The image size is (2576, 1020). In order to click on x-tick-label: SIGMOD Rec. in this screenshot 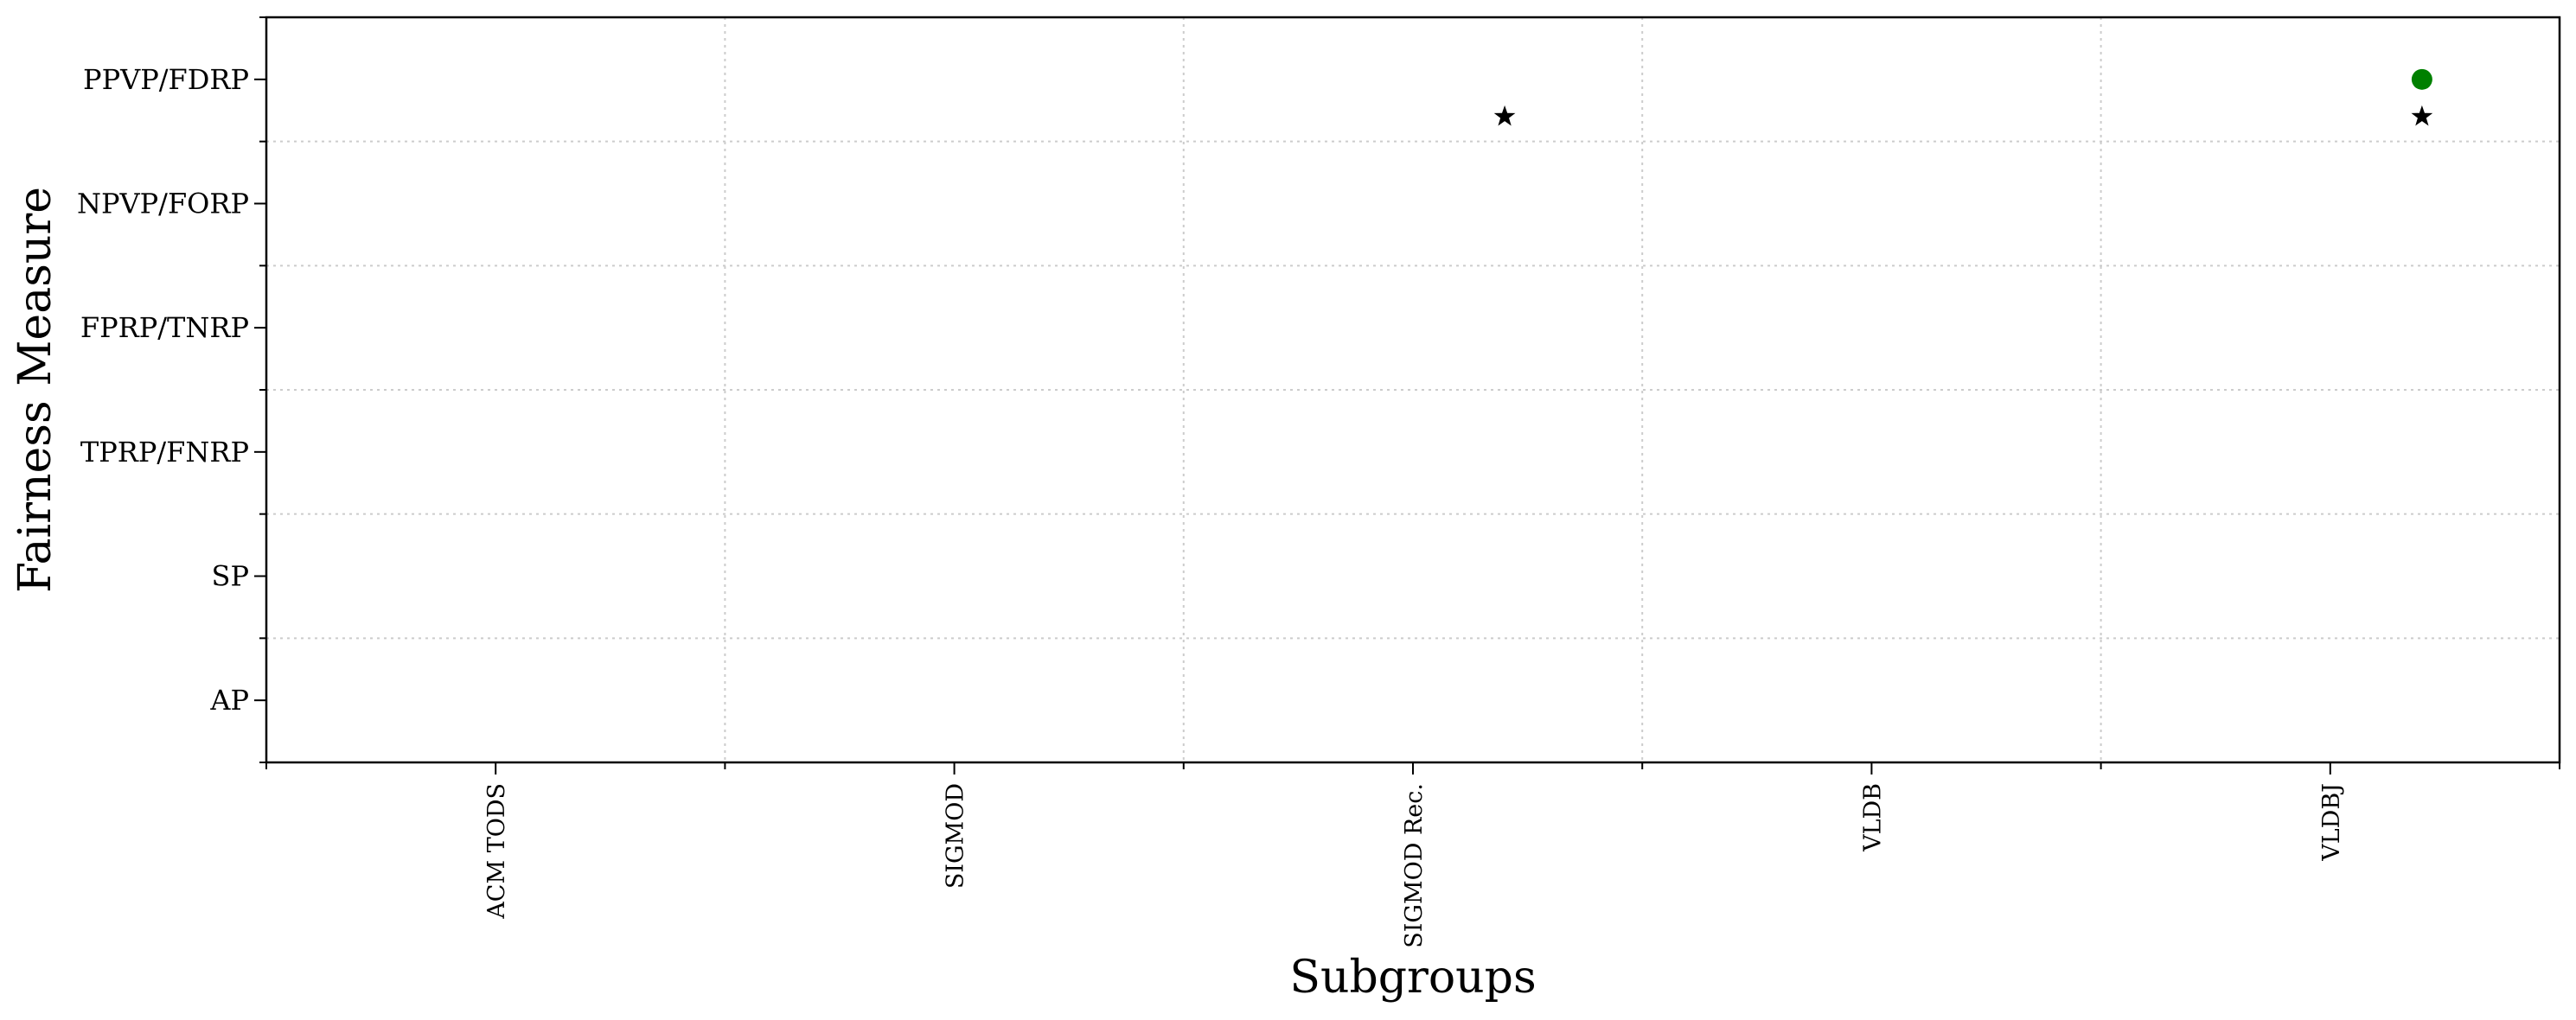, I will do `click(1415, 866)`.